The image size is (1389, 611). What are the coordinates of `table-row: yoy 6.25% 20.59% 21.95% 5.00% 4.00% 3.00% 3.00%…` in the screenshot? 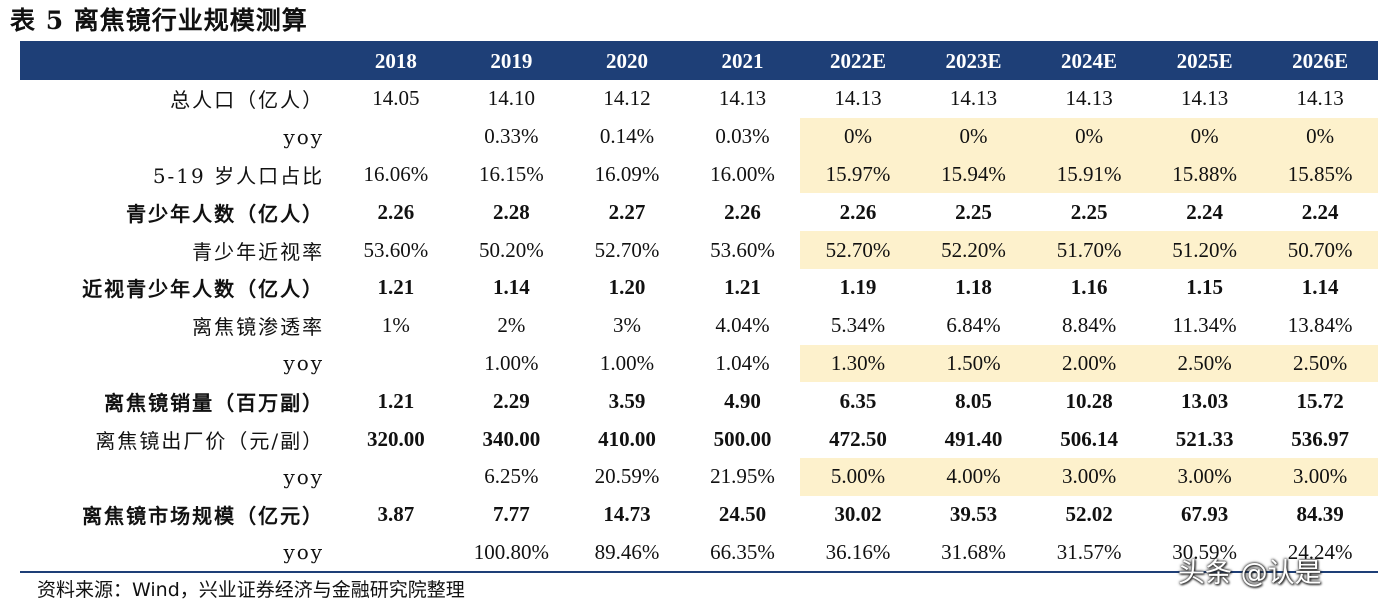 It's located at (699, 476).